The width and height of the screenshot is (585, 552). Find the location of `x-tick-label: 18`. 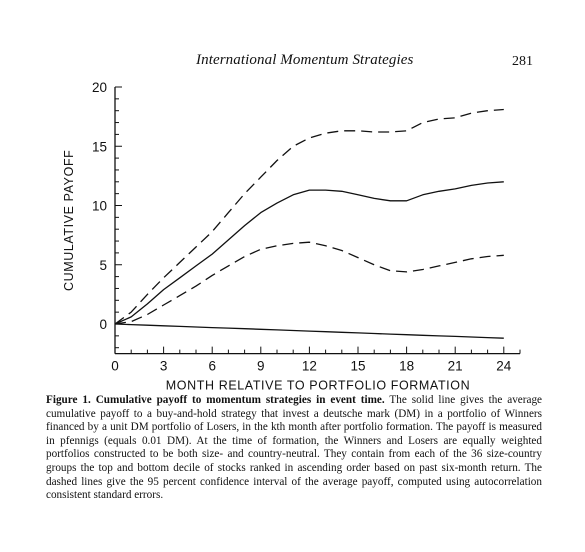

x-tick-label: 18 is located at coordinates (406, 366).